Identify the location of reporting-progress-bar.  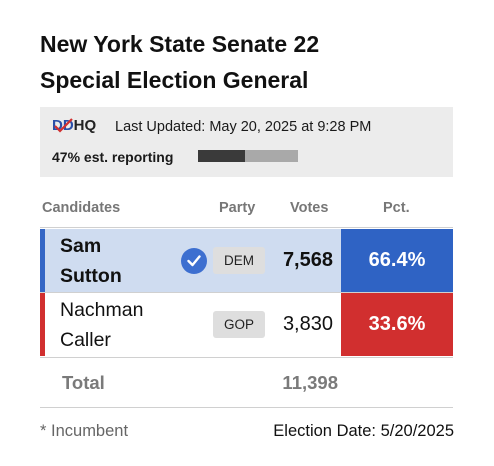
(248, 156).